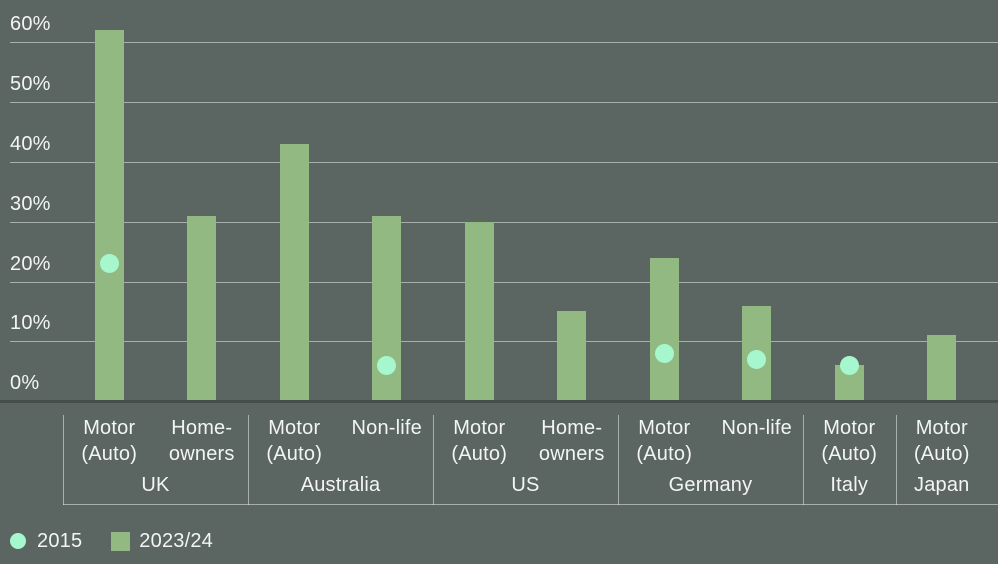 The width and height of the screenshot is (998, 564). I want to click on y-axis-tick-label: 10%, so click(30, 323).